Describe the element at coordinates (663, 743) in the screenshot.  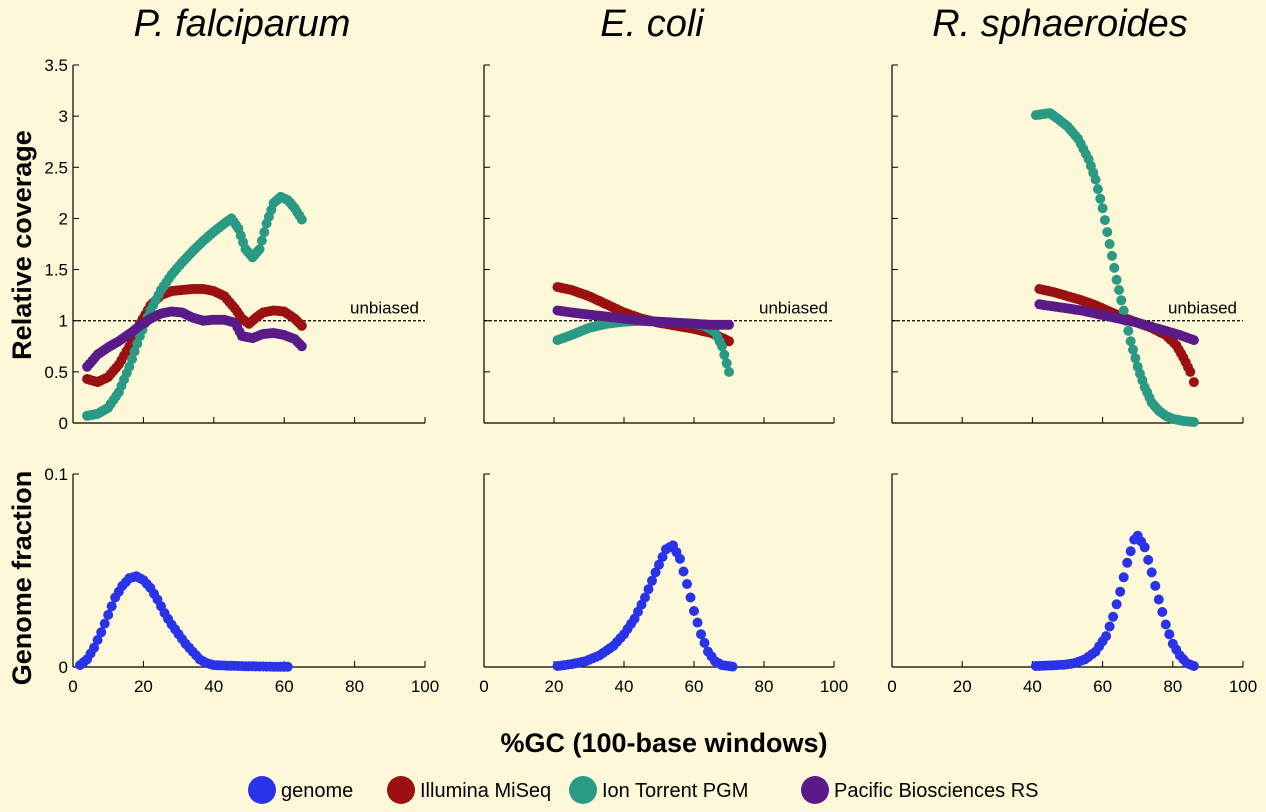
I see `xlabel-gc-windows: %GC (100-base windows)` at that location.